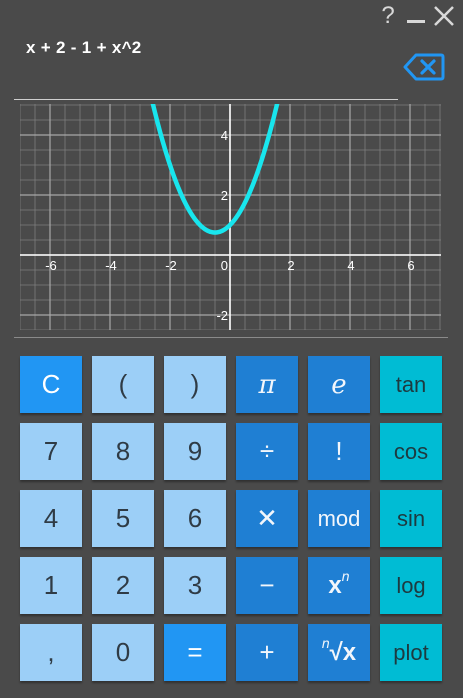  I want to click on mod-button: mod, so click(339, 518).